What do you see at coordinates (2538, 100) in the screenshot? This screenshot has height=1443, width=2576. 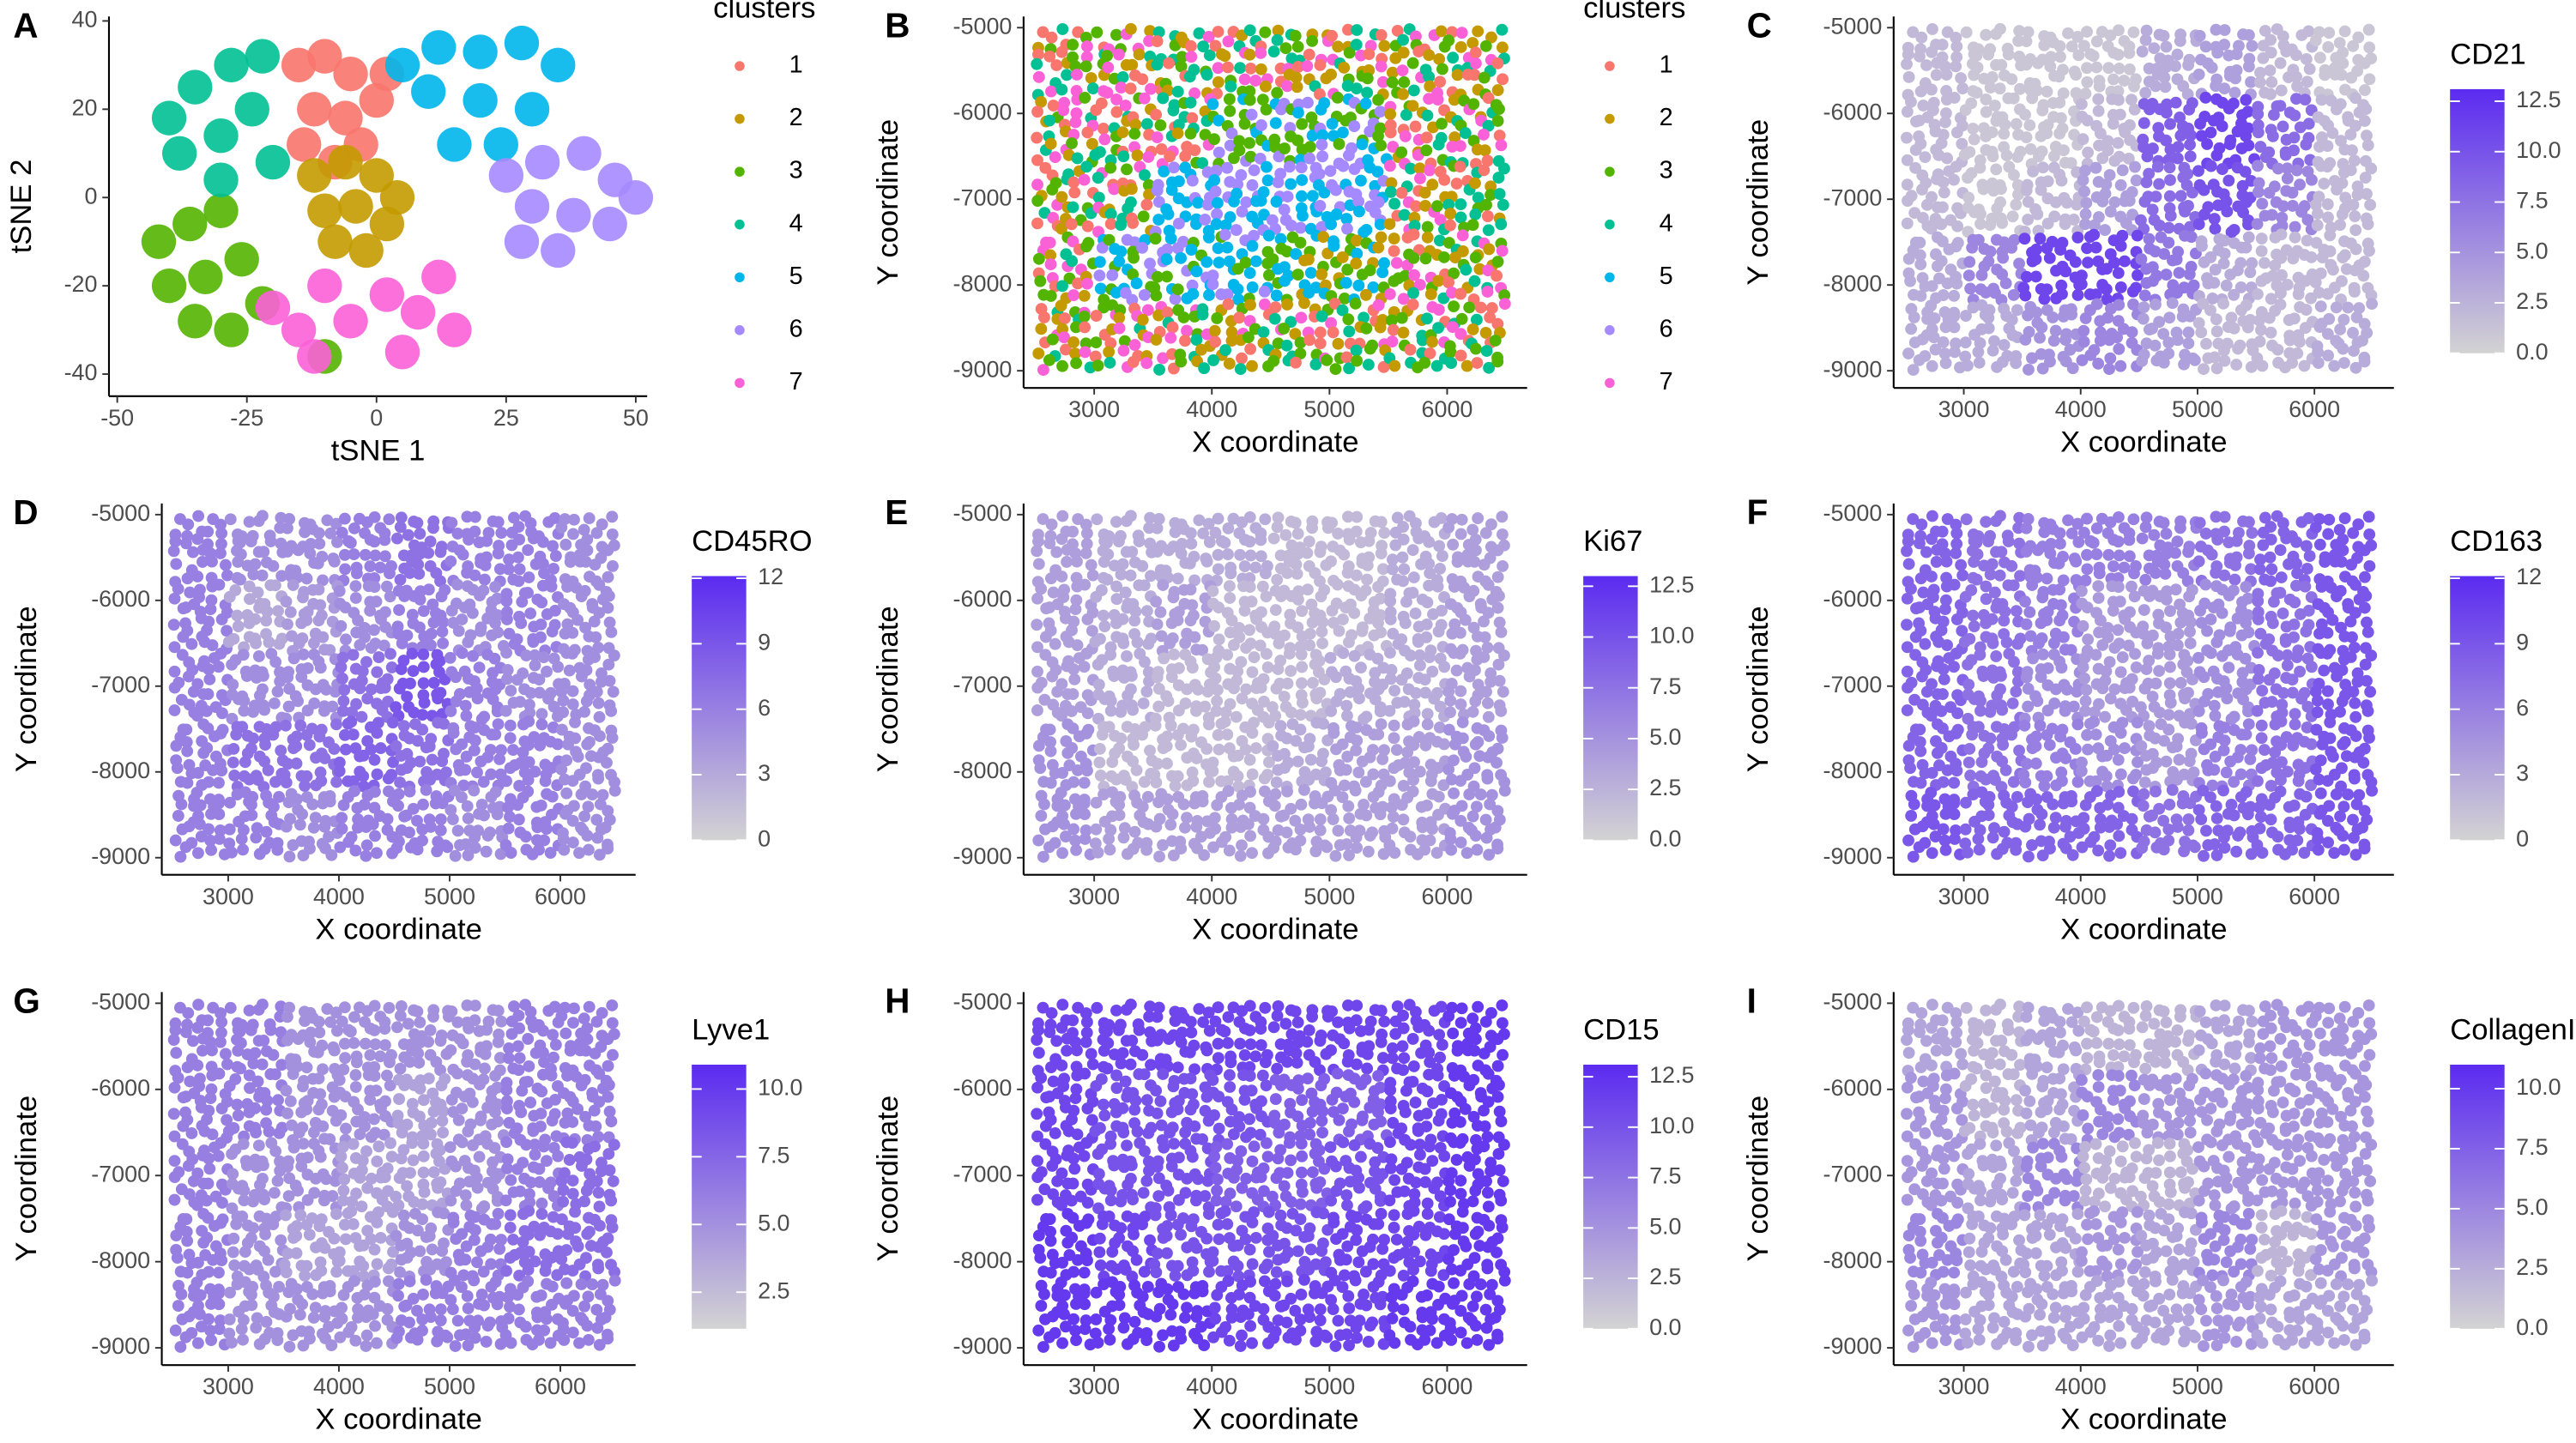 I see `colorbar-label: 12.5` at bounding box center [2538, 100].